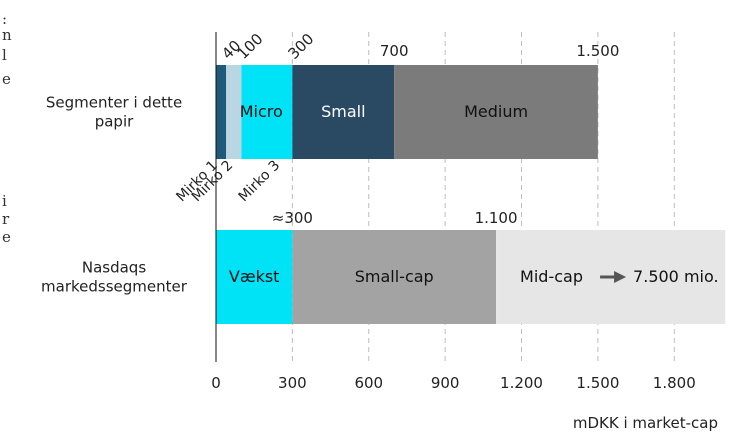  Describe the element at coordinates (260, 182) in the screenshot. I see `mirko-name-label: Mirko 3` at that location.